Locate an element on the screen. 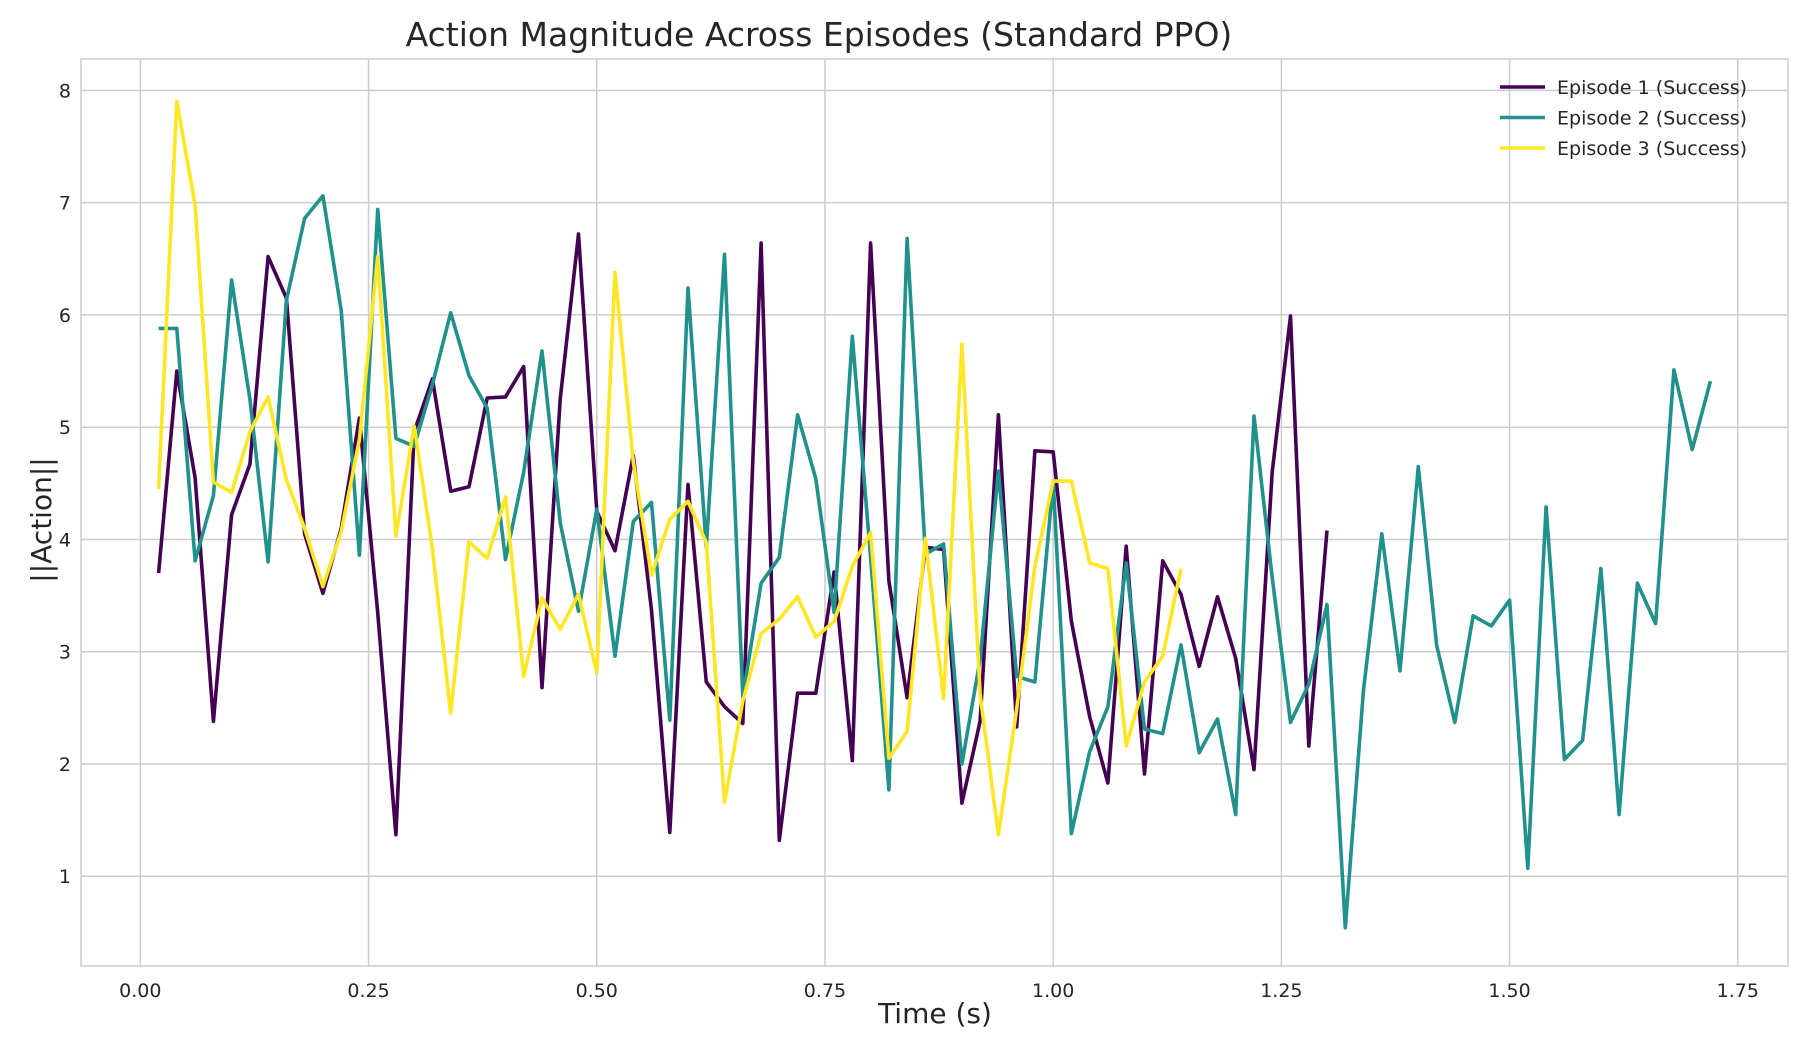 The width and height of the screenshot is (1800, 1050). legend-label-episode-2: Episode 2 (Success) is located at coordinates (1652, 119).